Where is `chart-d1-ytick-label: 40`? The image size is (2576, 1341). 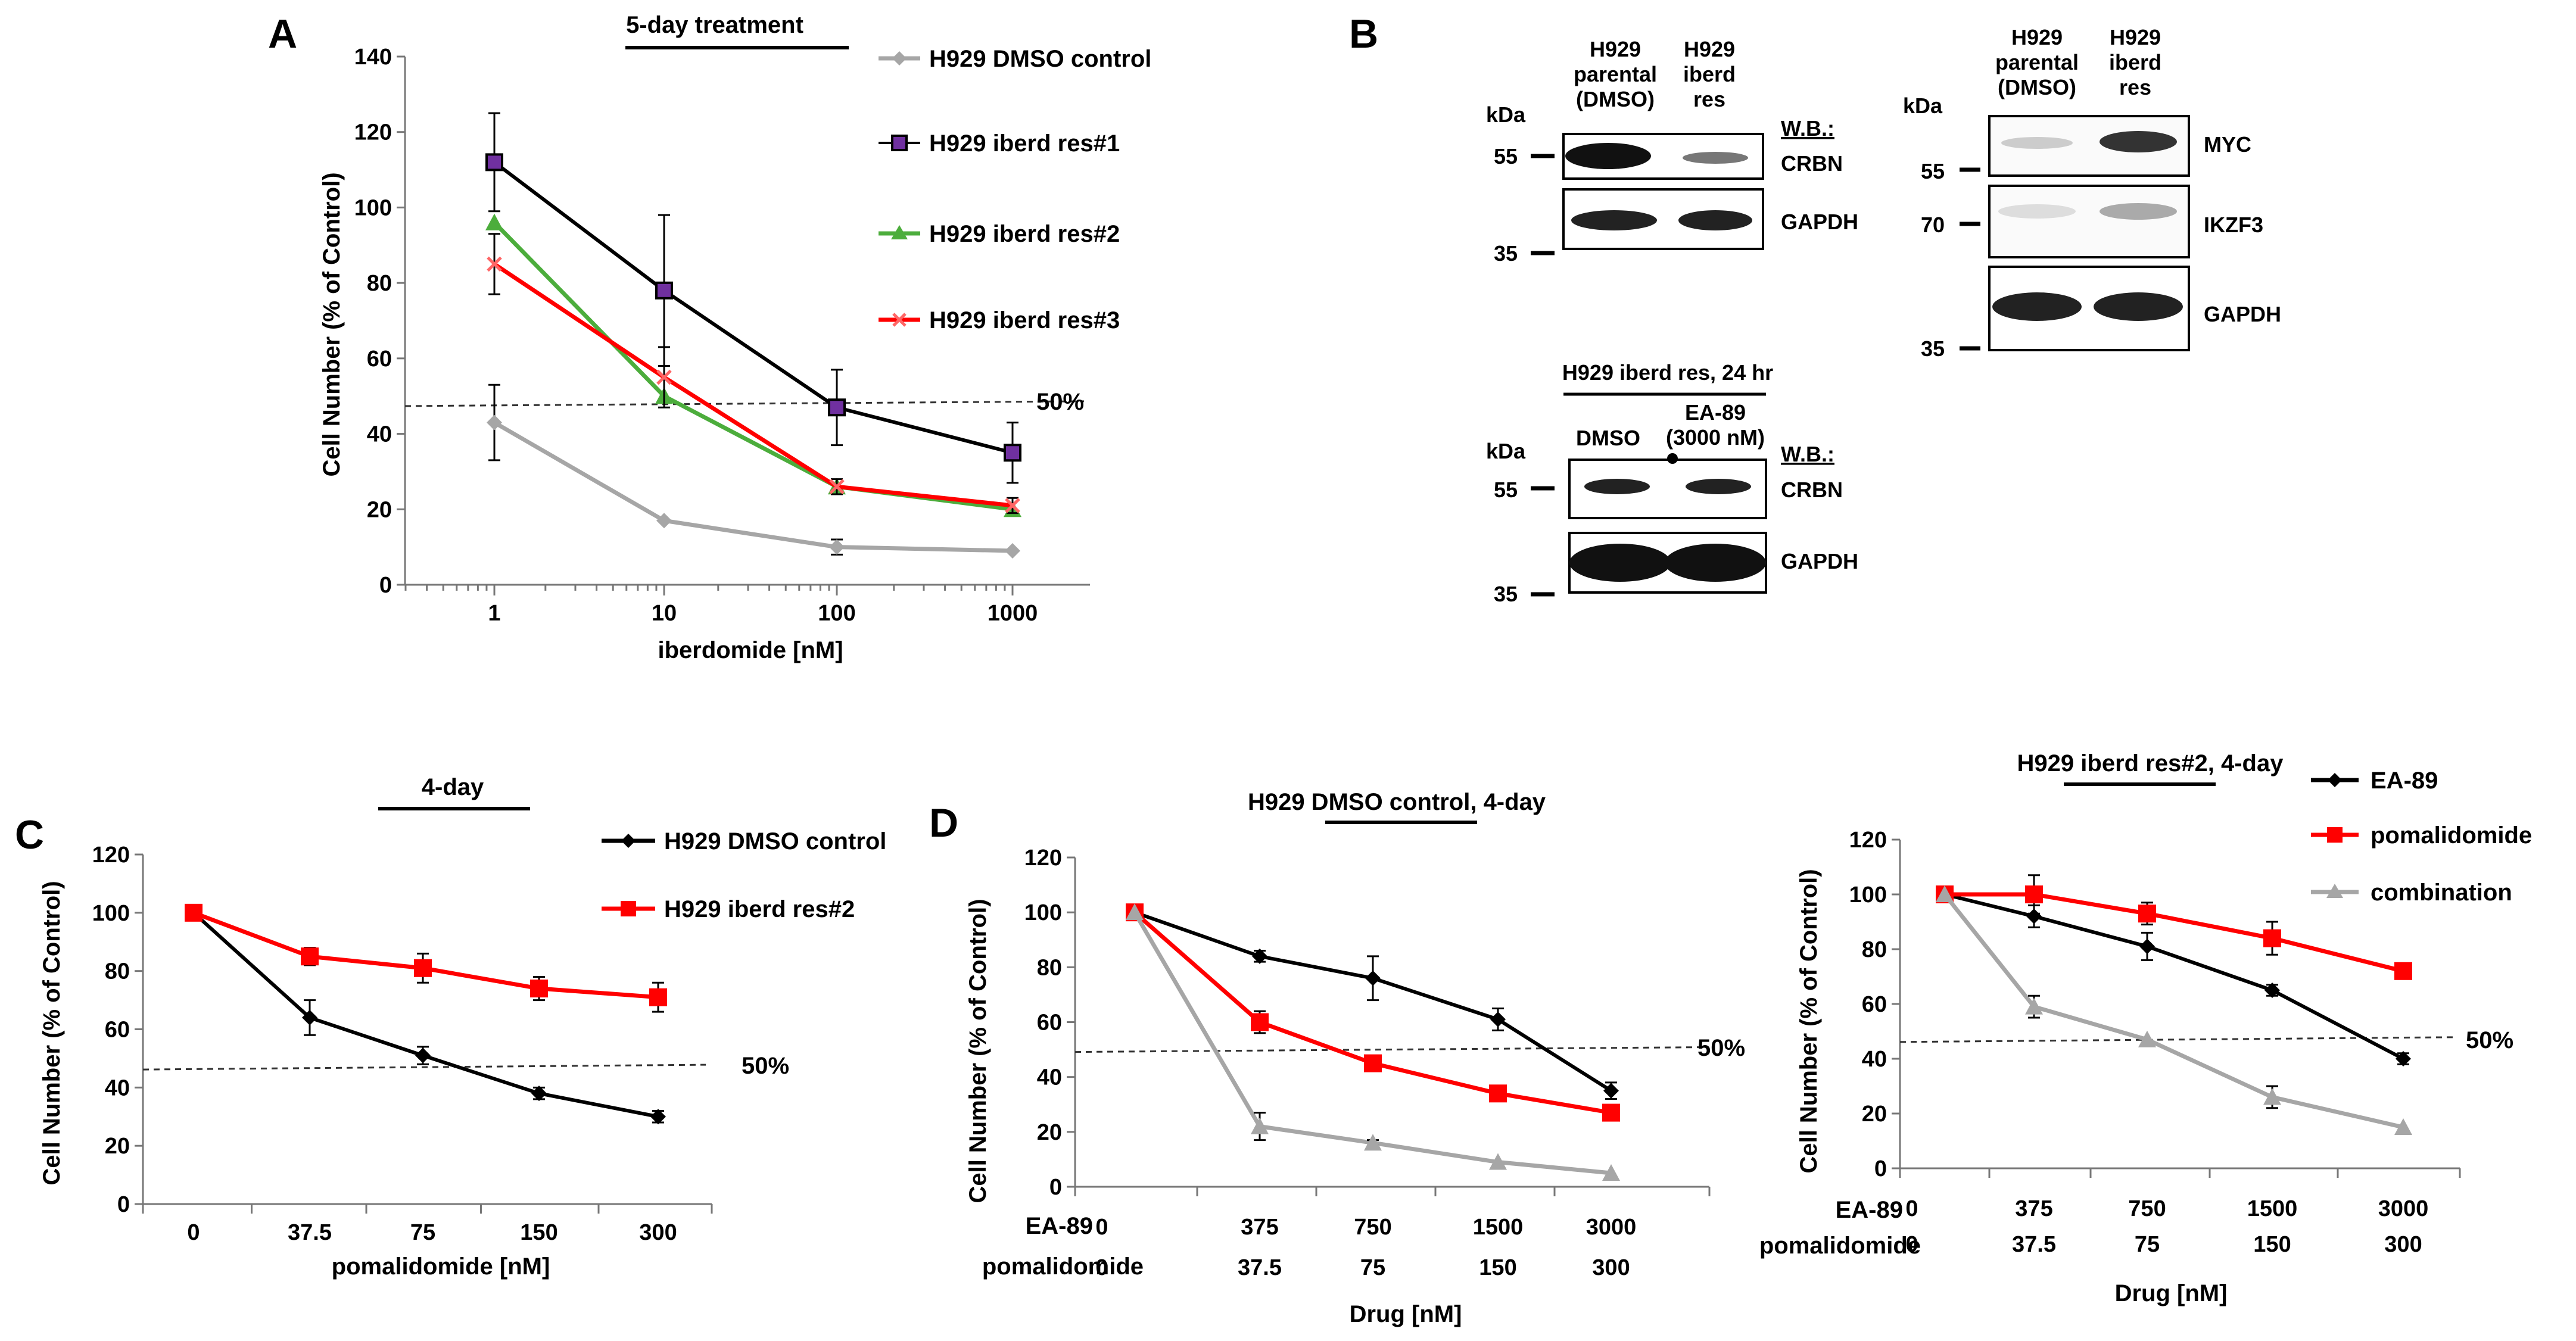 chart-d1-ytick-label: 40 is located at coordinates (1049, 1077).